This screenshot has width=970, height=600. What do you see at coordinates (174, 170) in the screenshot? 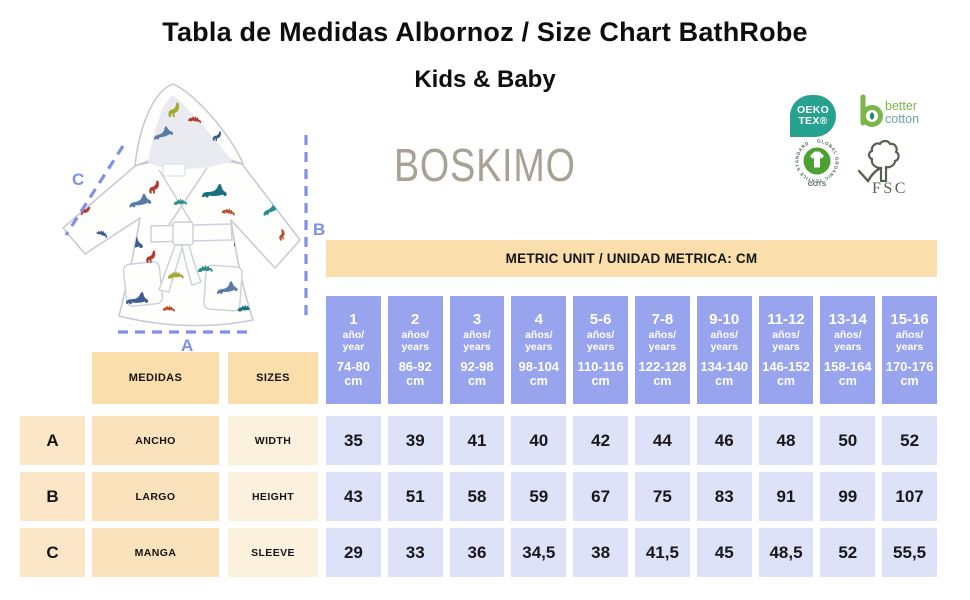
I see `robe-neck-label` at bounding box center [174, 170].